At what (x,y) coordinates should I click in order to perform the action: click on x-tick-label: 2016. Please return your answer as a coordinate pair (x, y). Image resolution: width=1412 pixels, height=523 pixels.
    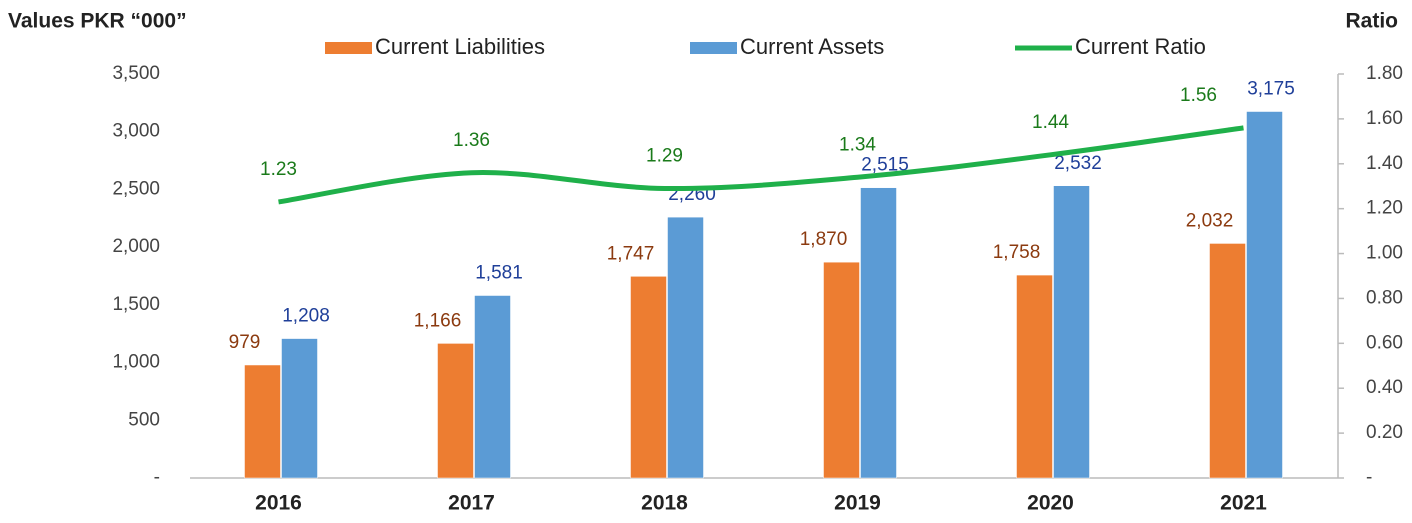
    Looking at the image, I should click on (278, 503).